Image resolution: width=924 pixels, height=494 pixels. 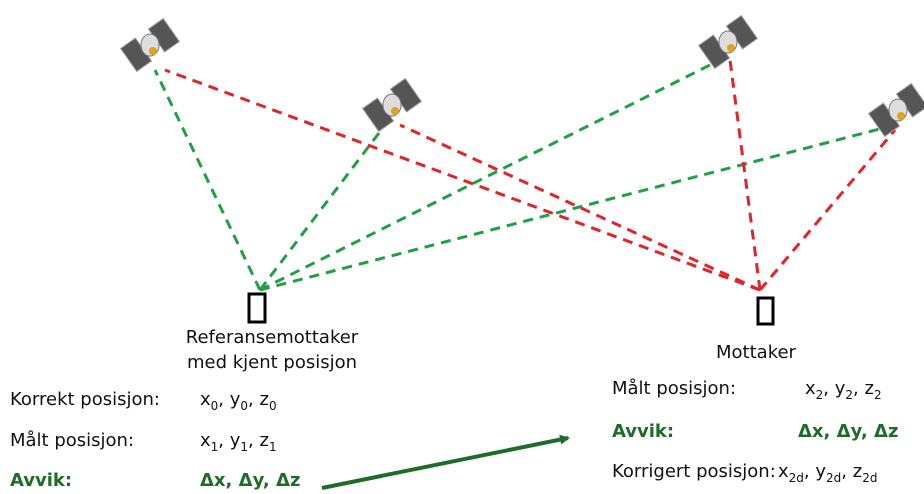 What do you see at coordinates (257, 308) in the screenshot?
I see `reference-receiver` at bounding box center [257, 308].